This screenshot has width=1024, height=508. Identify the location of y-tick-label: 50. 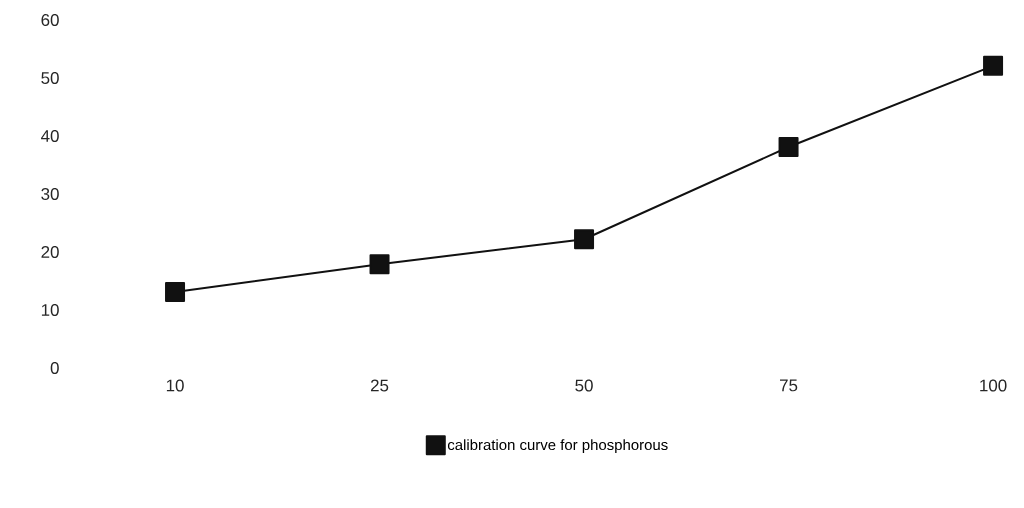
(50, 78).